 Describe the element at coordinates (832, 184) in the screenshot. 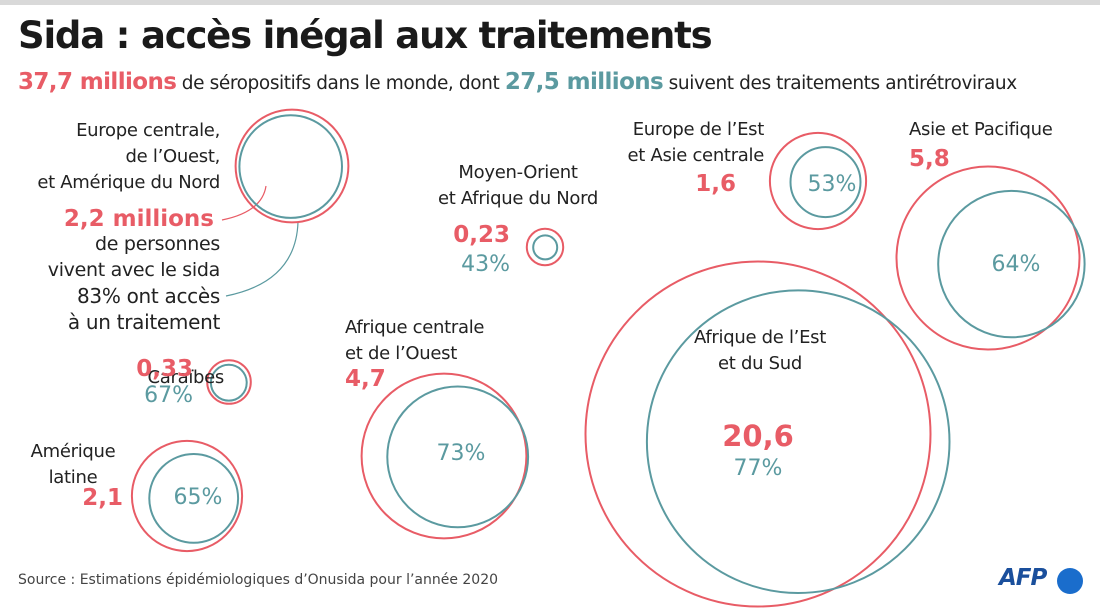

I see `value-treated-europe-est-asie-centrale: 53%` at that location.